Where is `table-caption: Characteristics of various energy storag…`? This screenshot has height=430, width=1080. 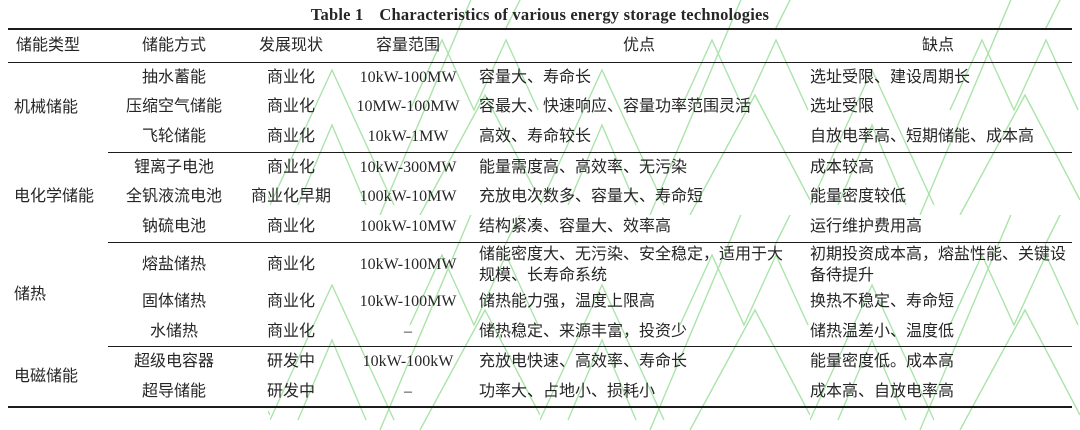
table-caption: Characteristics of various energy storag… is located at coordinates (574, 14).